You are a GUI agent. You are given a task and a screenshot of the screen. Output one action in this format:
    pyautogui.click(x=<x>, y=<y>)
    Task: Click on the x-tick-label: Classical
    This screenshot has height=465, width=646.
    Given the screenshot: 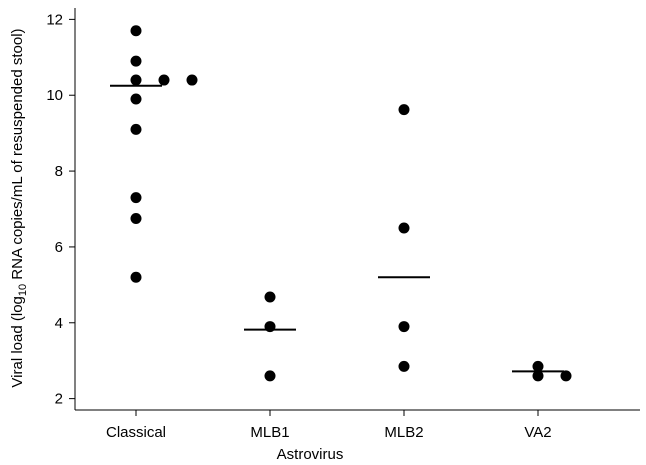 What is the action you would take?
    pyautogui.click(x=136, y=432)
    